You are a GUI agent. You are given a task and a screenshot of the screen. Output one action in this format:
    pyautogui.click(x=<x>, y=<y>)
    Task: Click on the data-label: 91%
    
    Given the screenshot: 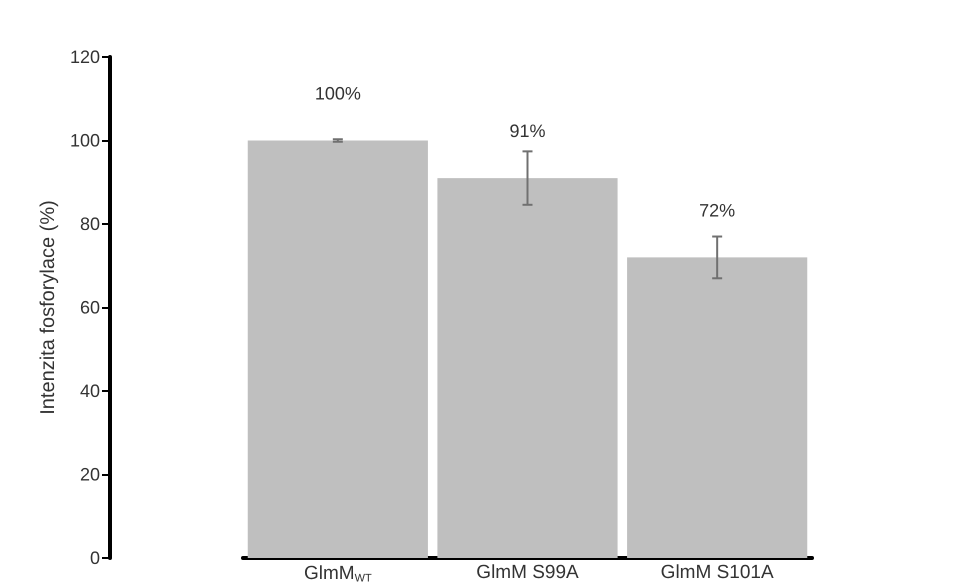 What is the action you would take?
    pyautogui.click(x=527, y=131)
    